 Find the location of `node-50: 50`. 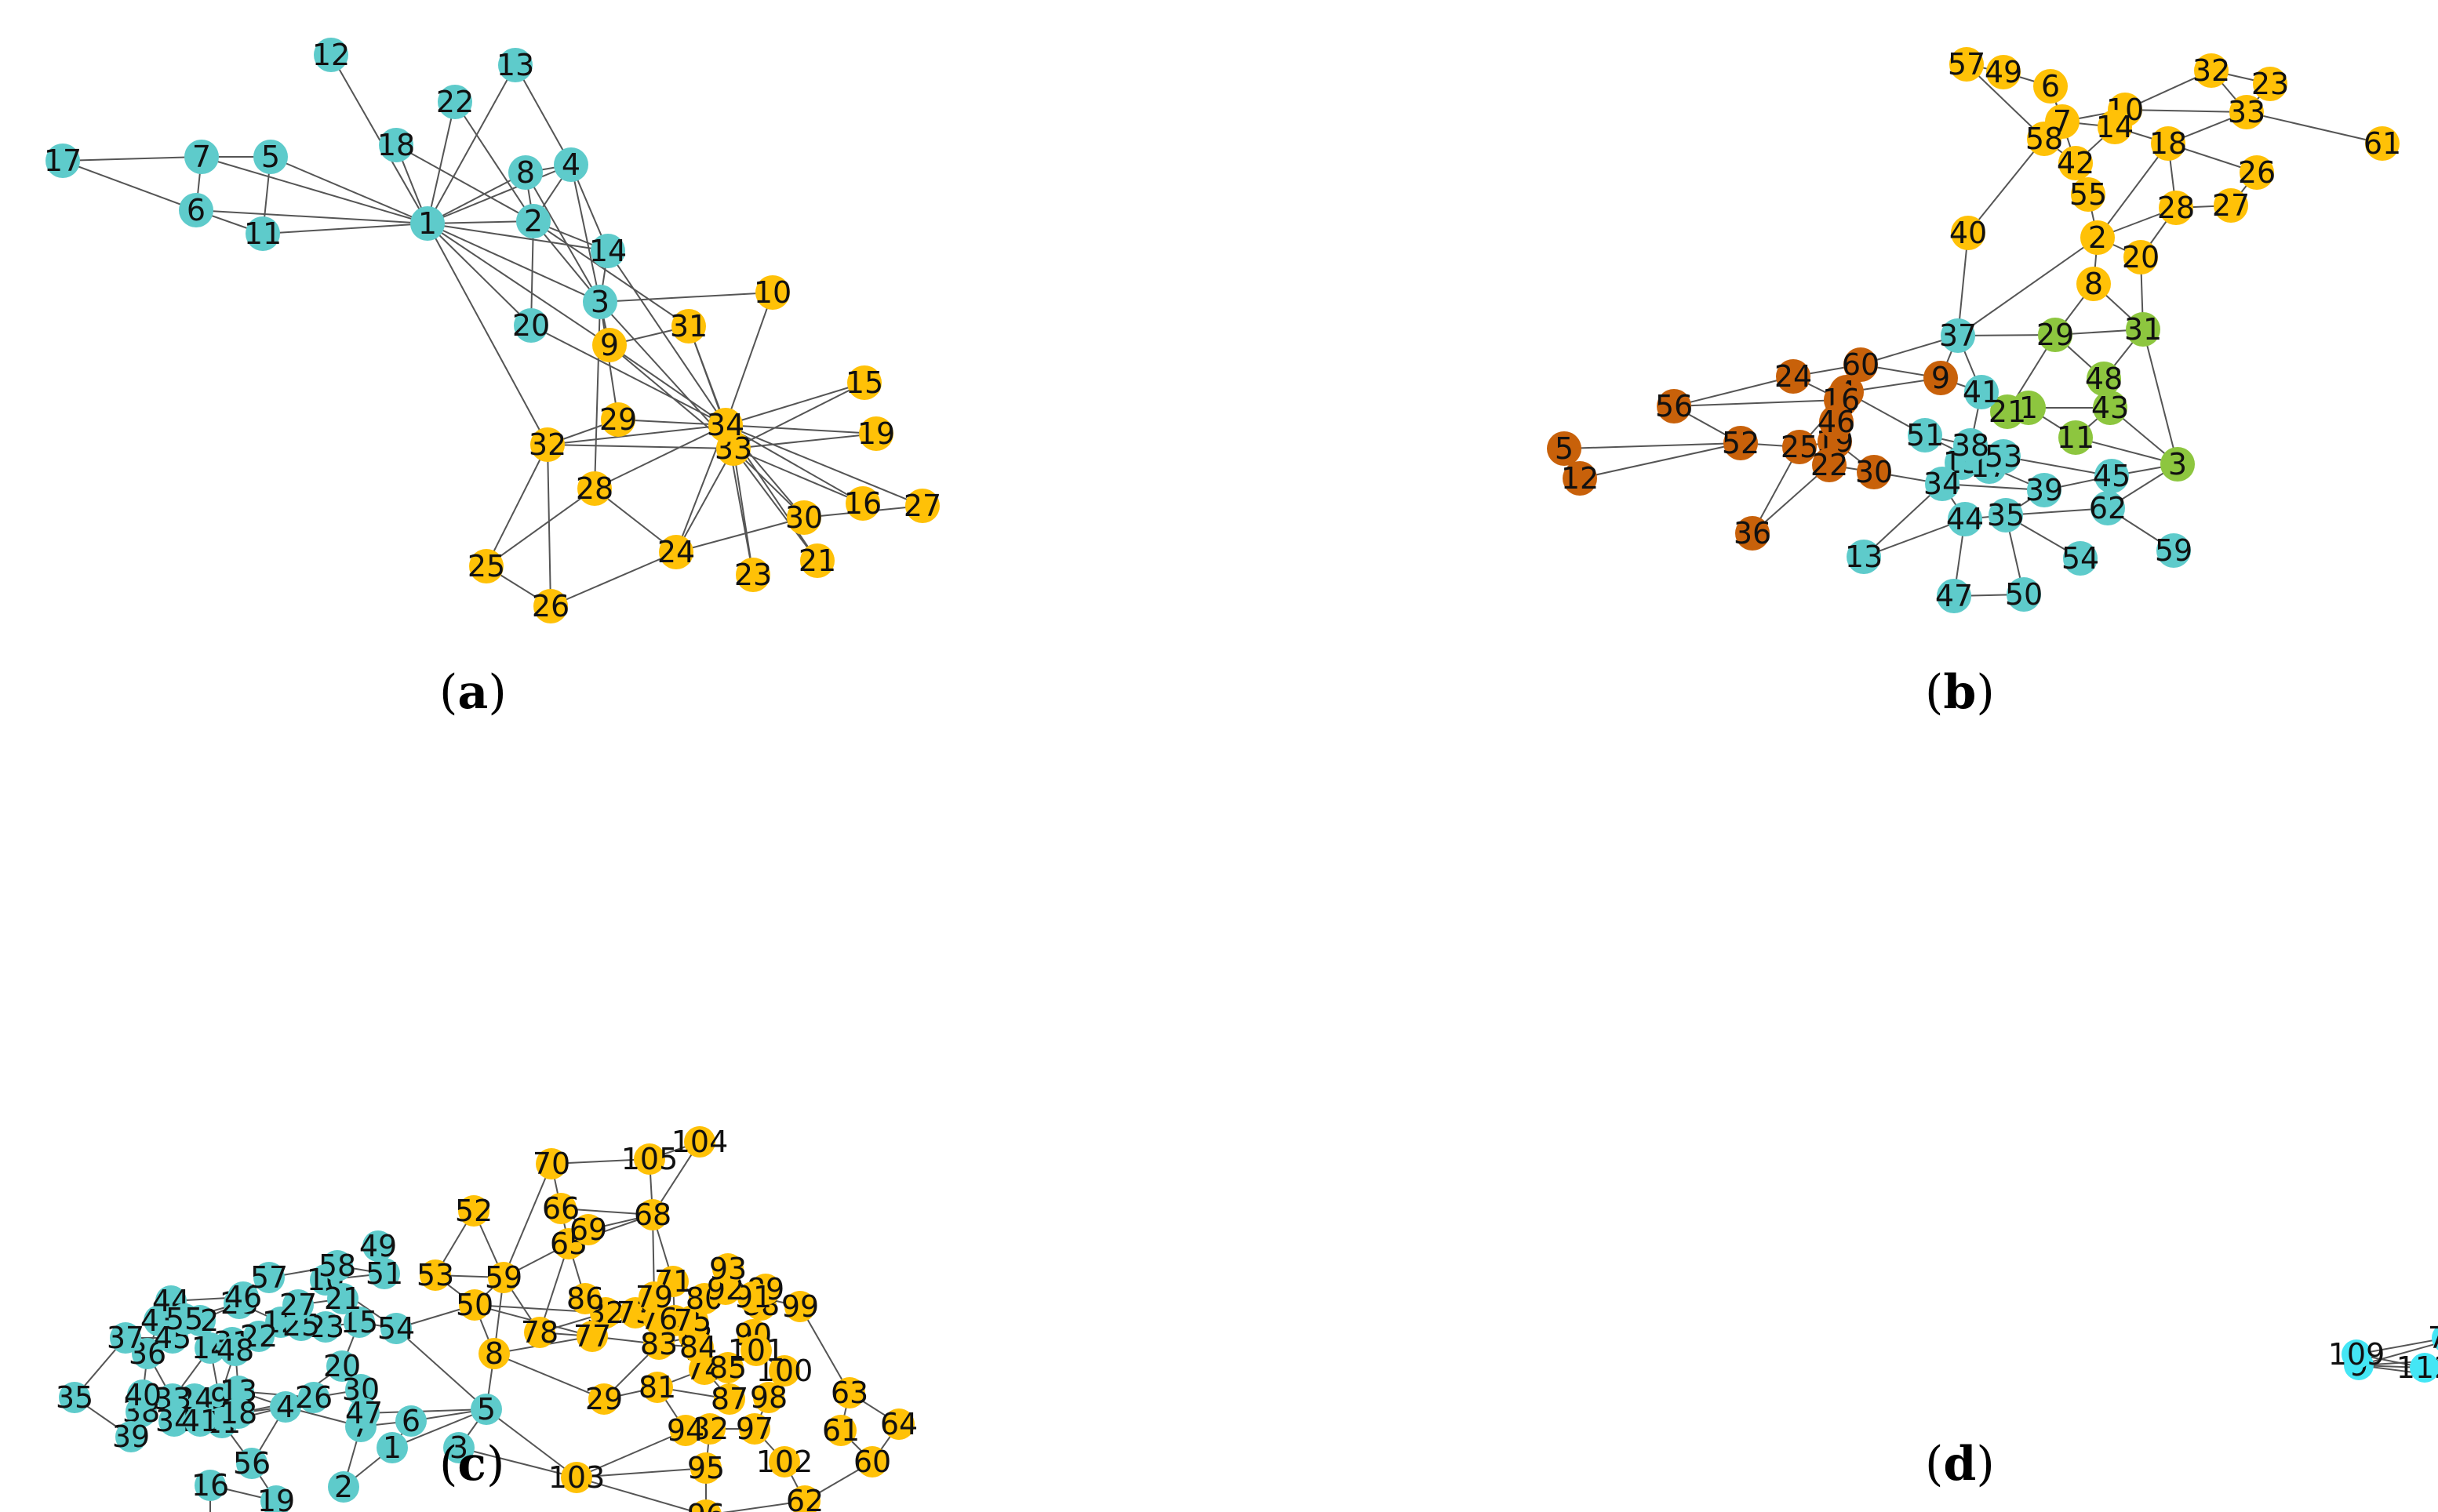

node-50: 50 is located at coordinates (474, 1305).